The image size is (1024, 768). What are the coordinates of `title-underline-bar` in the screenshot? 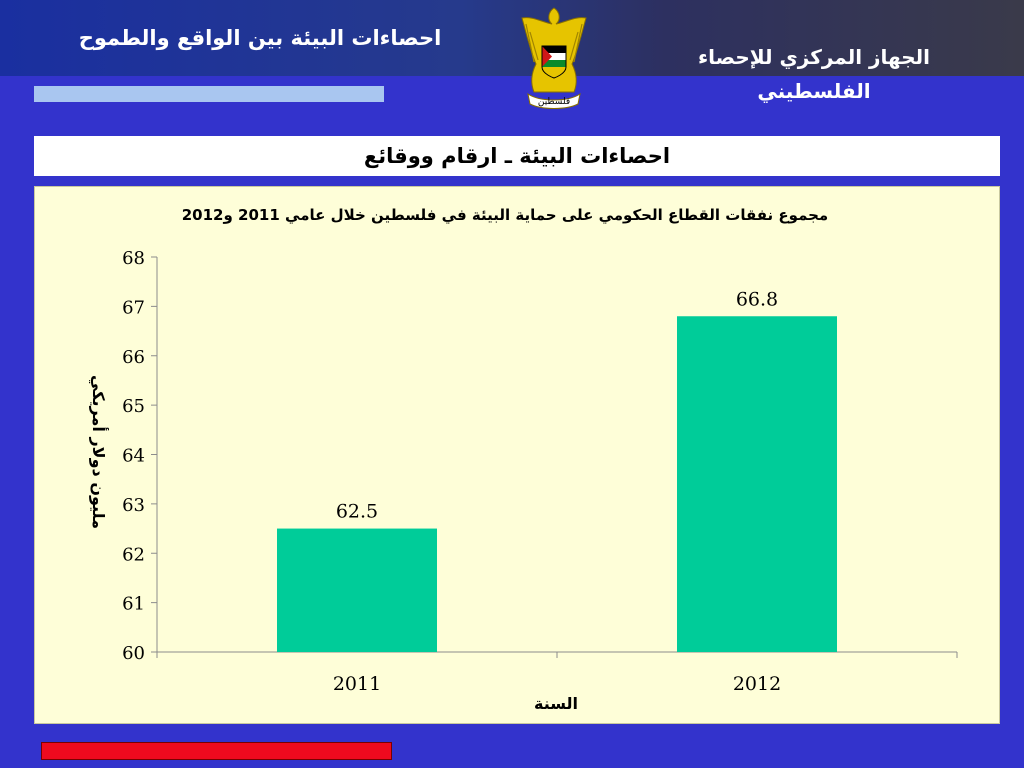 It's located at (209, 94).